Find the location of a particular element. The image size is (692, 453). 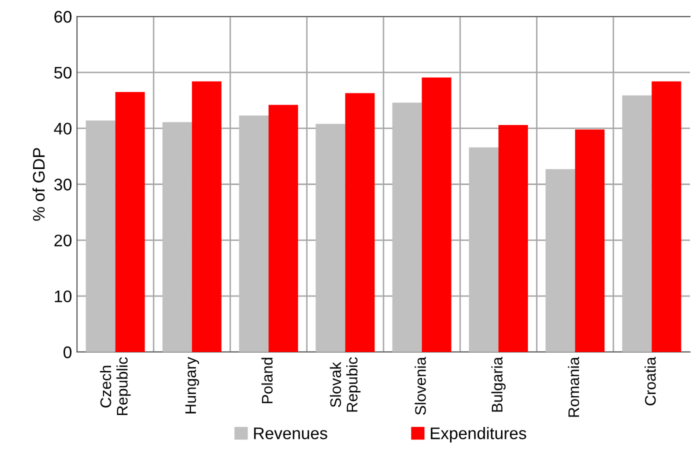

y-tick-label: 50 is located at coordinates (63, 72).